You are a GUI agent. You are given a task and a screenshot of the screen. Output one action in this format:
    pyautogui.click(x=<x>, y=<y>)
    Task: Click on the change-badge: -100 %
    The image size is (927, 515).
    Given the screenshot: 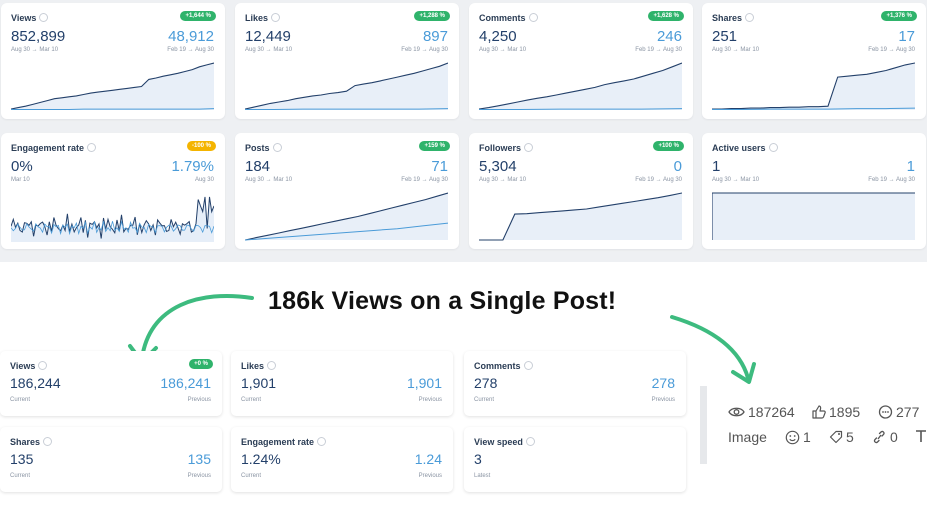 What is the action you would take?
    pyautogui.click(x=201, y=146)
    